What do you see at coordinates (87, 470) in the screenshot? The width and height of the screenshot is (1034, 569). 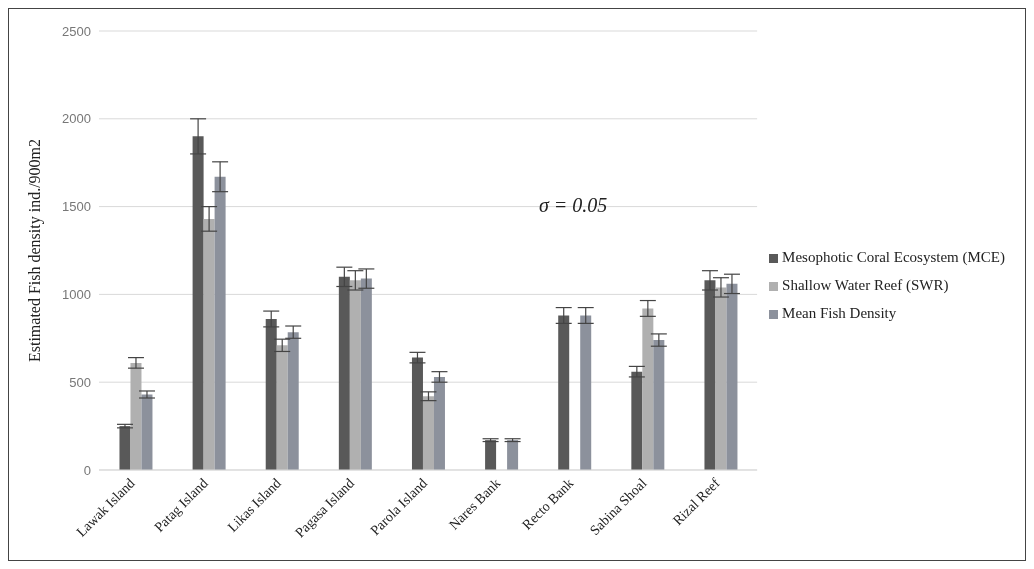 I see `y-tick-label: 0` at bounding box center [87, 470].